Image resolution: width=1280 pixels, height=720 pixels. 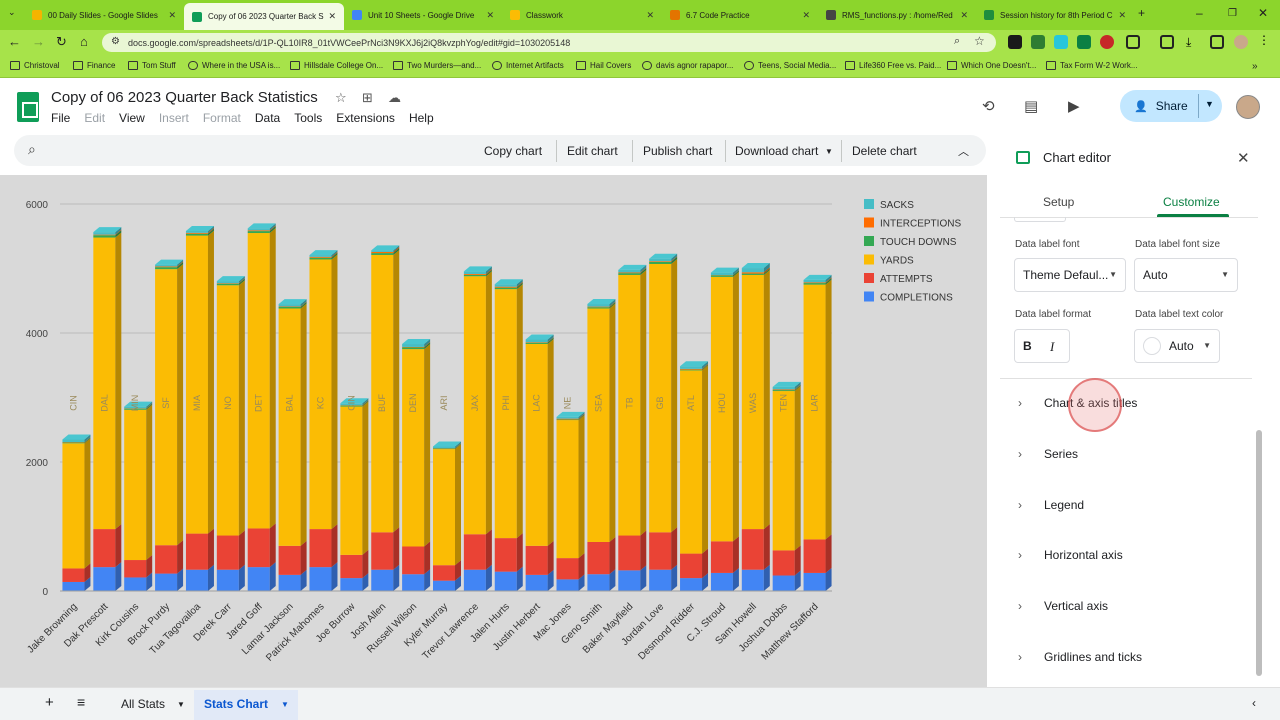 I want to click on search-icon: ⌕, so click(x=32, y=149).